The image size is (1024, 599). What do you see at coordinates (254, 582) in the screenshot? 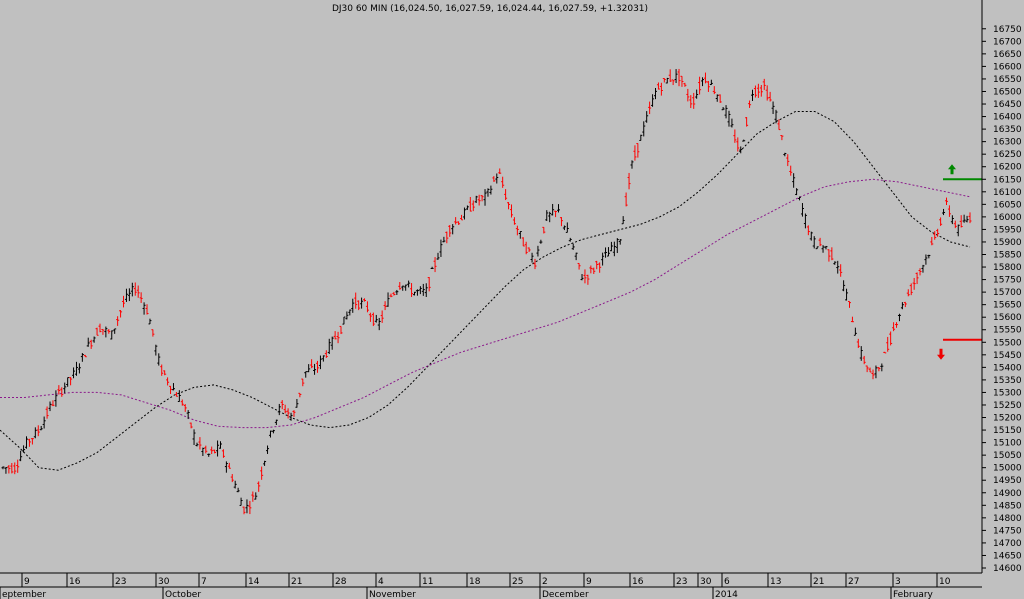
I see `x-day-label: 14` at bounding box center [254, 582].